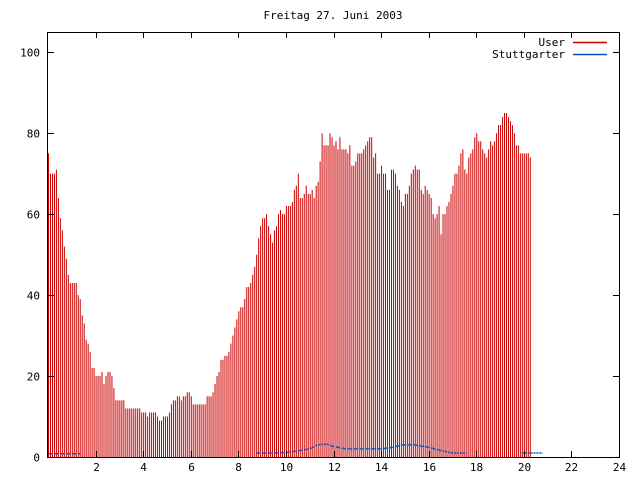  I want to click on x-tick-label: 18, so click(476, 467).